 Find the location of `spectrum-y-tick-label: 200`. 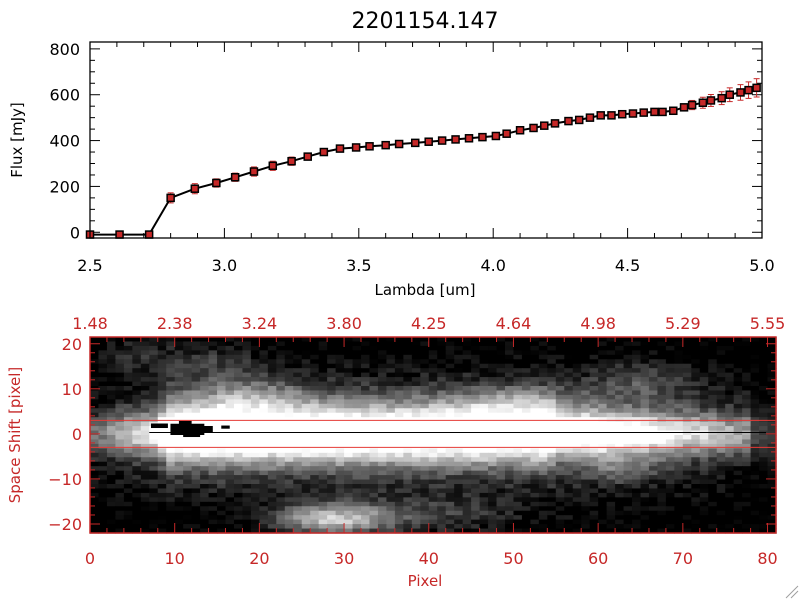

spectrum-y-tick-label: 200 is located at coordinates (64, 186).